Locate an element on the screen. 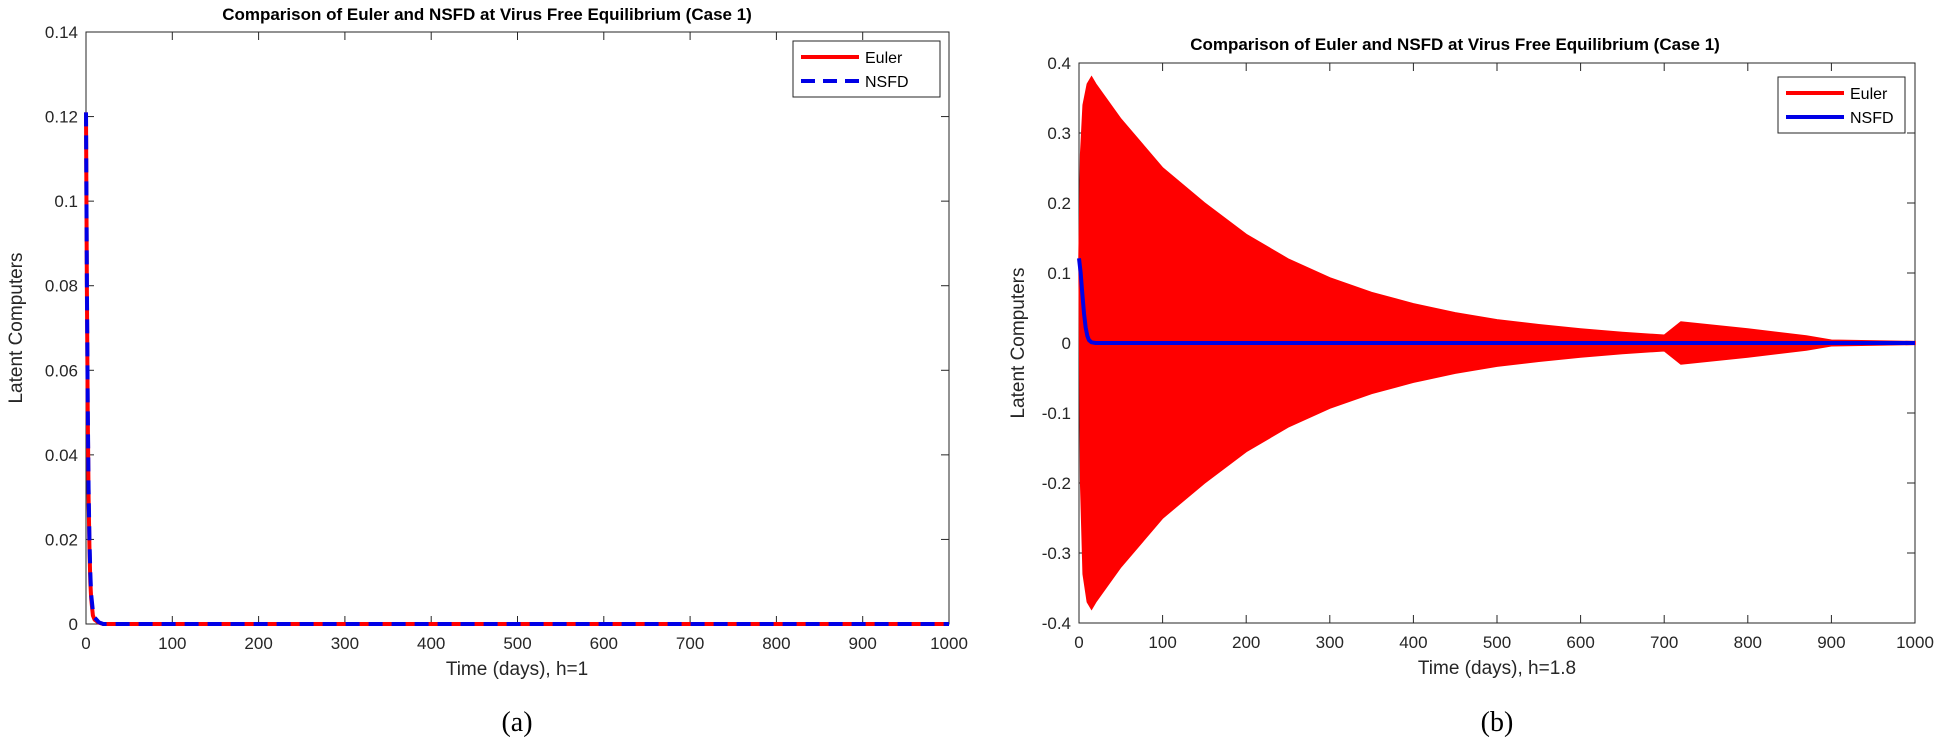  chart-b-xtick-label: 800 is located at coordinates (1748, 642).